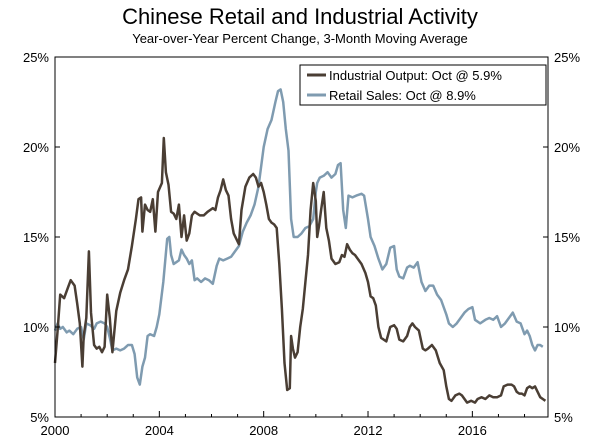  Describe the element at coordinates (300, 16) in the screenshot. I see `chart-title: Chinese Retail and Industrial Activity` at that location.